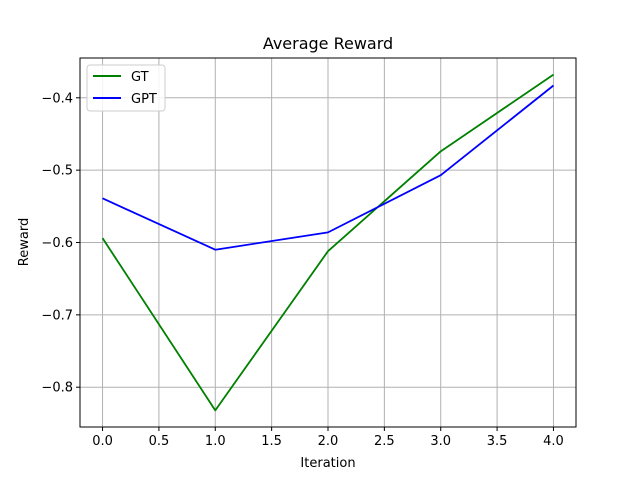  What do you see at coordinates (327, 463) in the screenshot?
I see `x-axis-label: Iteration` at bounding box center [327, 463].